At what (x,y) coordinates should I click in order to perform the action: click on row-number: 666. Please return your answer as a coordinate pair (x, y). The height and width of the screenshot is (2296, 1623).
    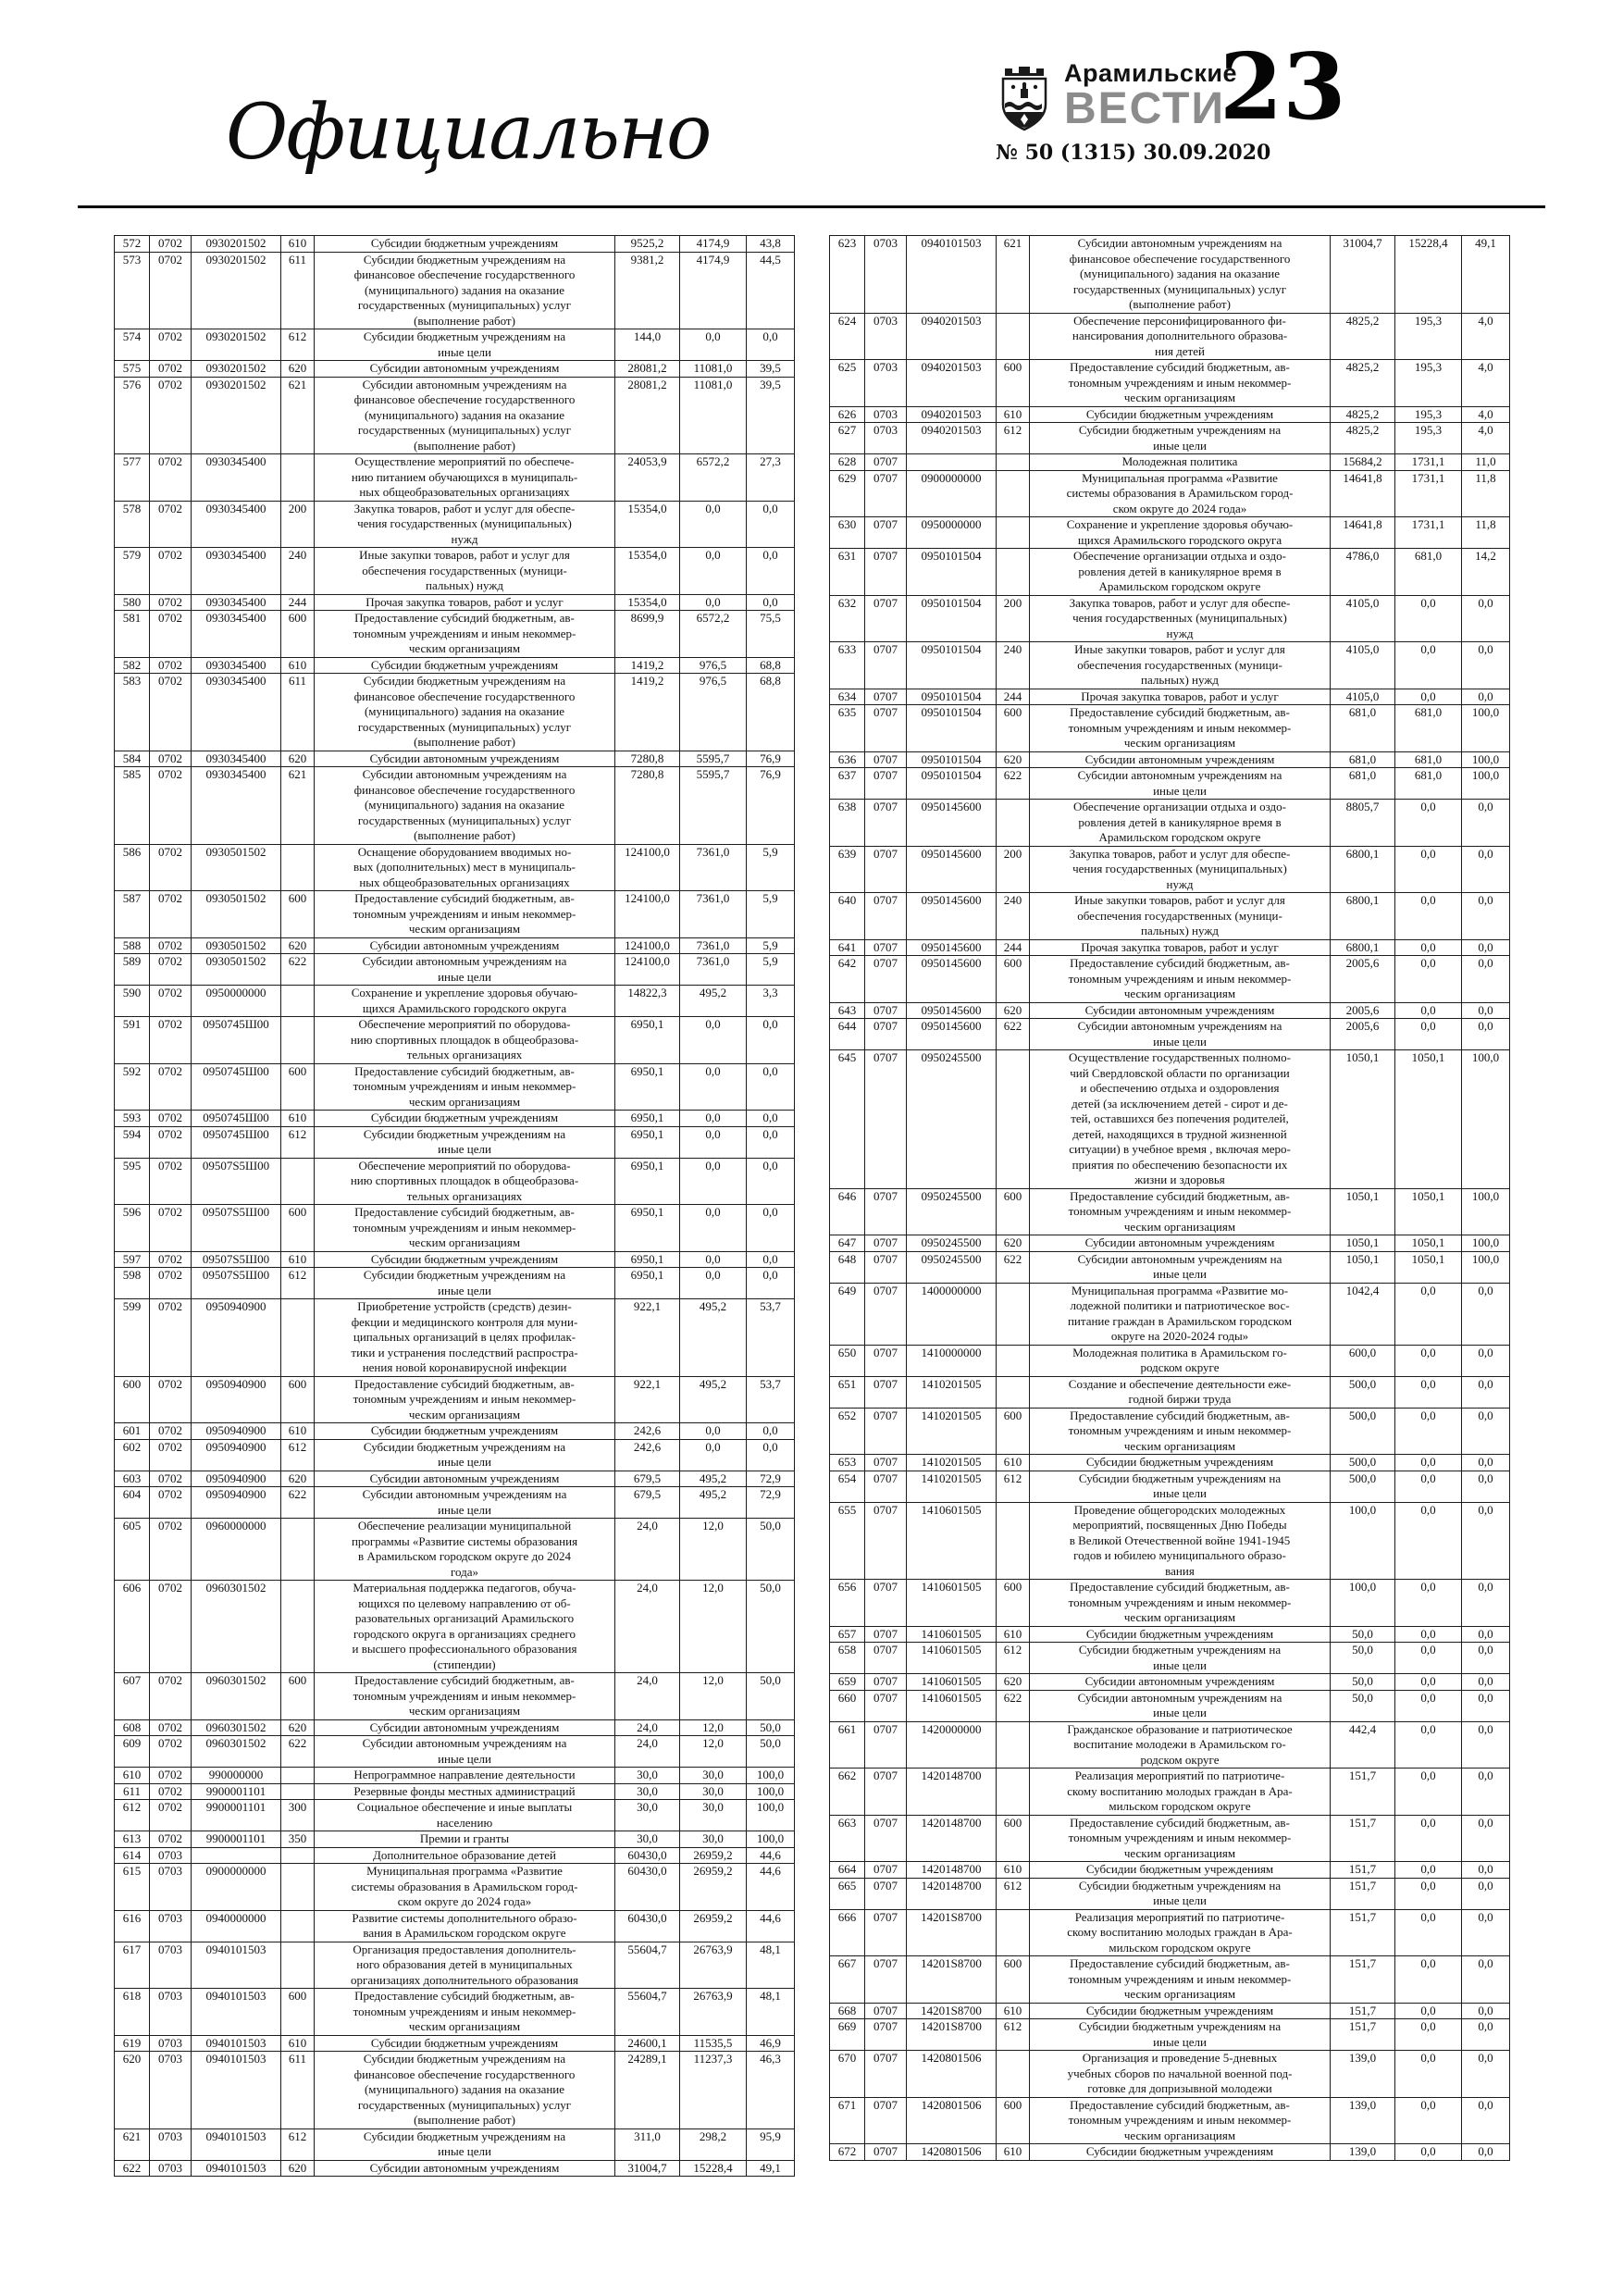
    Looking at the image, I should click on (847, 1932).